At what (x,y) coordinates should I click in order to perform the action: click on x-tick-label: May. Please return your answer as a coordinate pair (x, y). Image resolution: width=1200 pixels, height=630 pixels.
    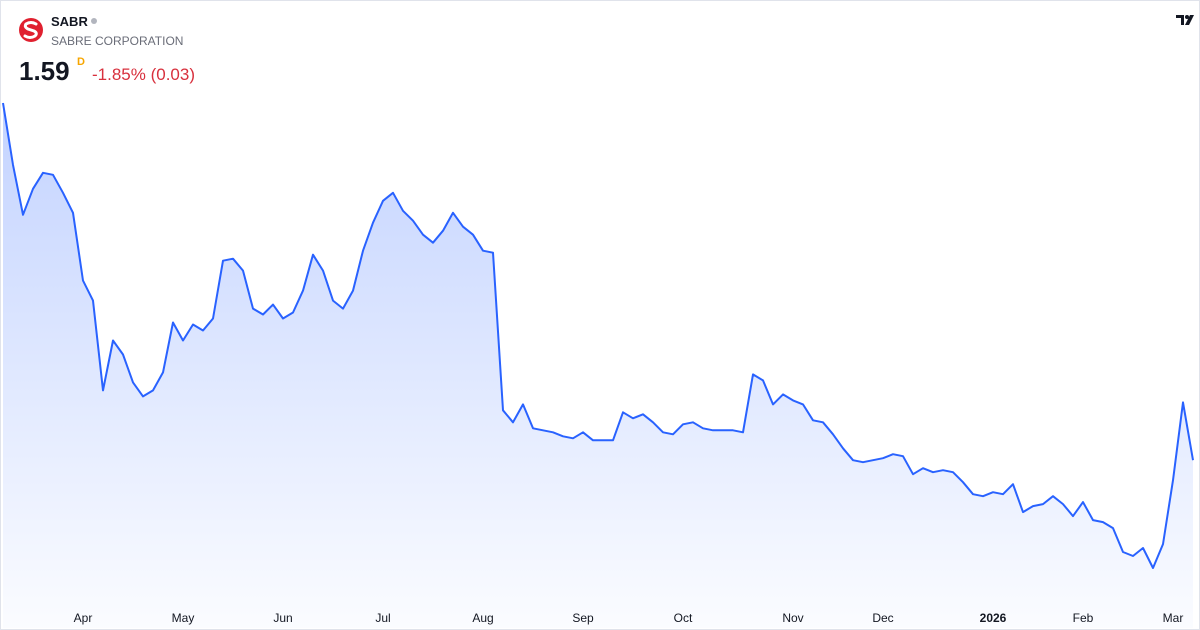
    Looking at the image, I should click on (183, 618).